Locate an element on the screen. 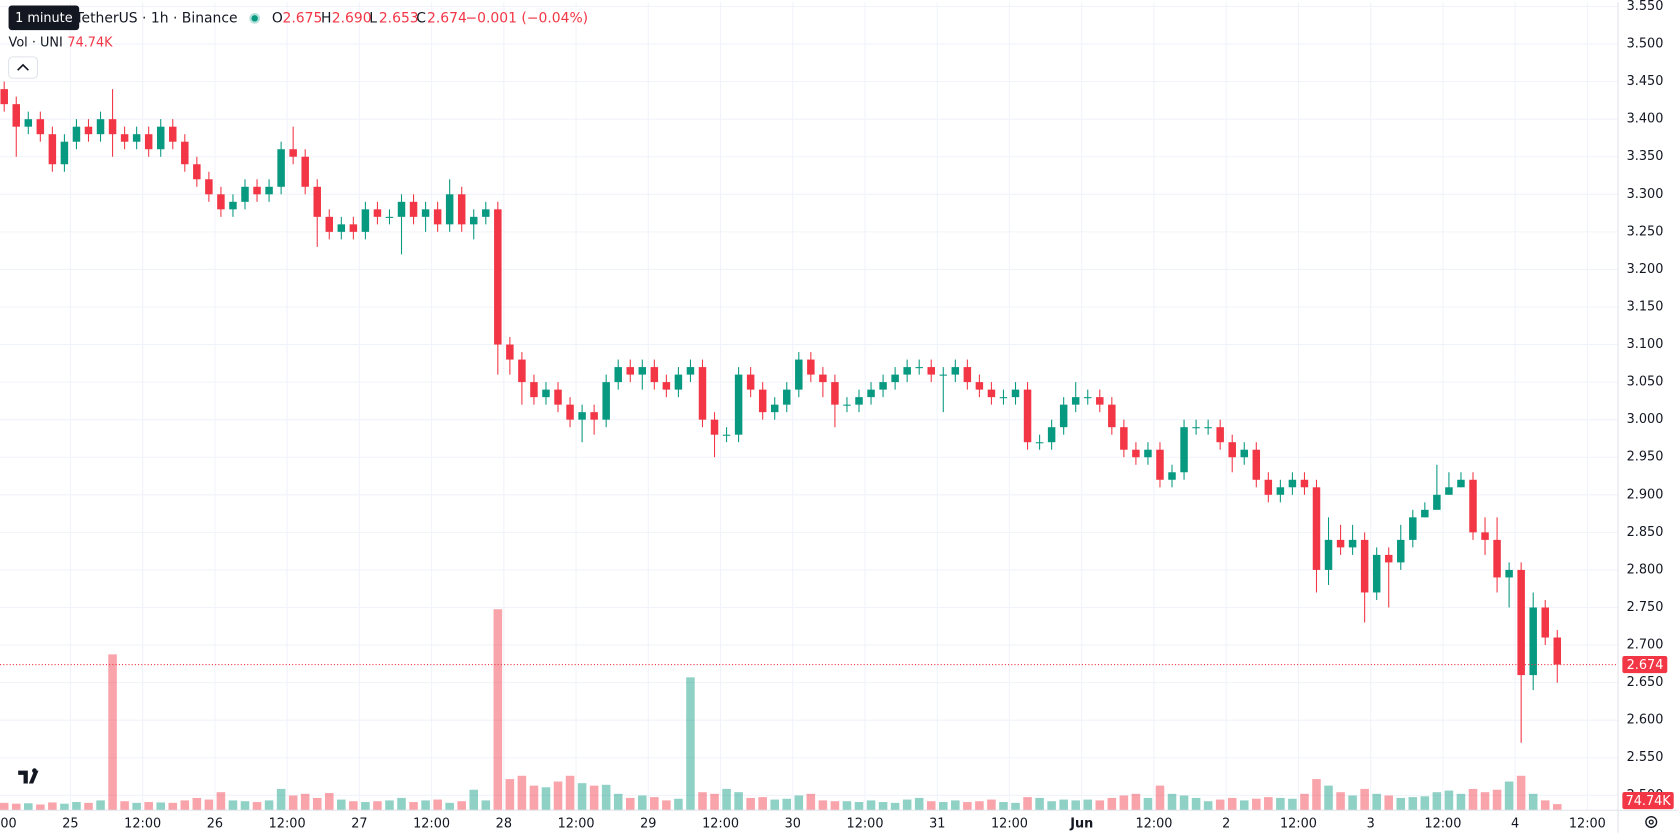 This screenshot has height=835, width=1678. y-tick-label: 3.300 is located at coordinates (1645, 194).